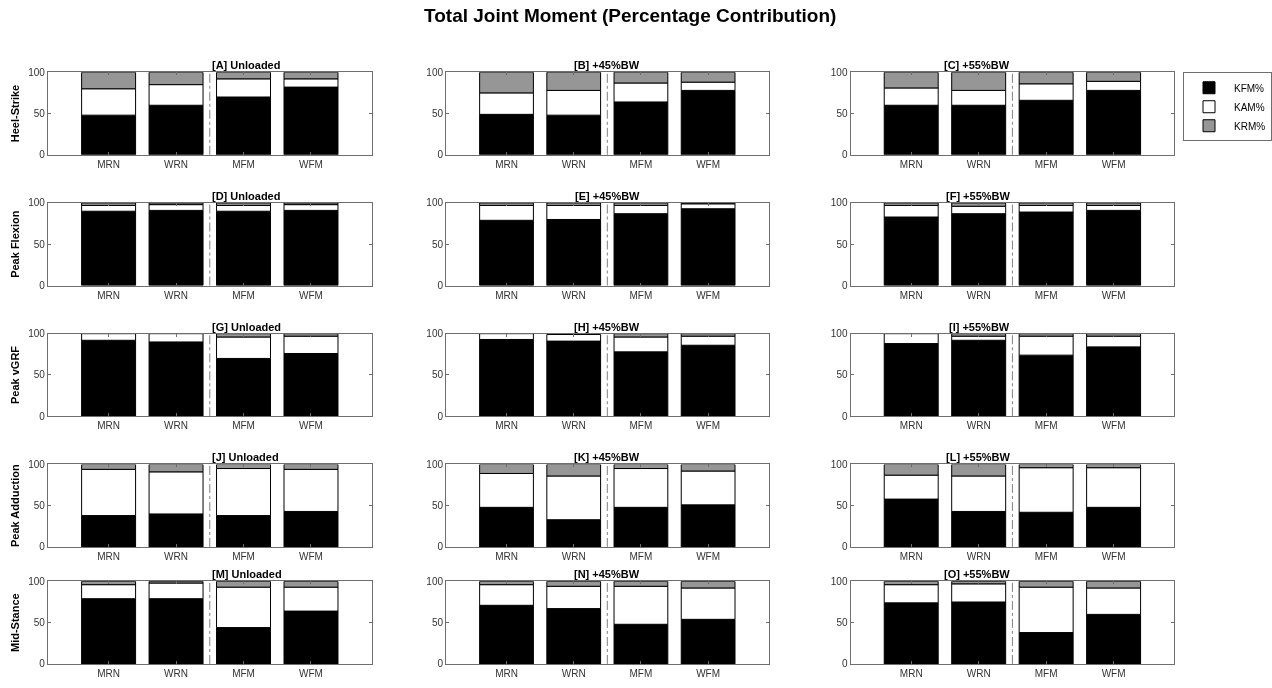 The height and width of the screenshot is (688, 1272). I want to click on chart-title: [J] Unloaded, so click(245, 457).